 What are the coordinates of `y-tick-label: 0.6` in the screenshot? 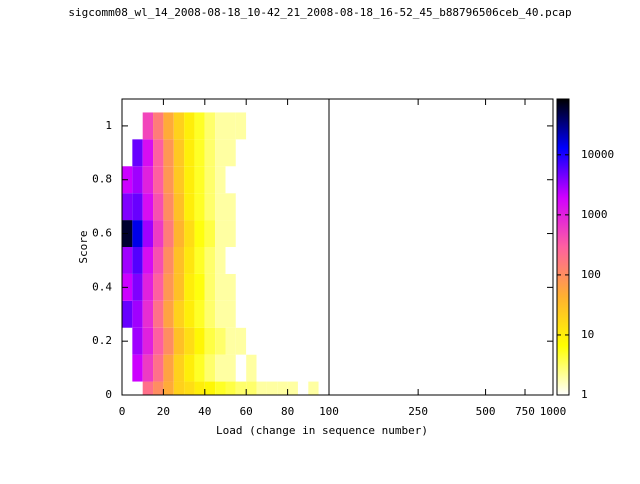 It's located at (102, 233).